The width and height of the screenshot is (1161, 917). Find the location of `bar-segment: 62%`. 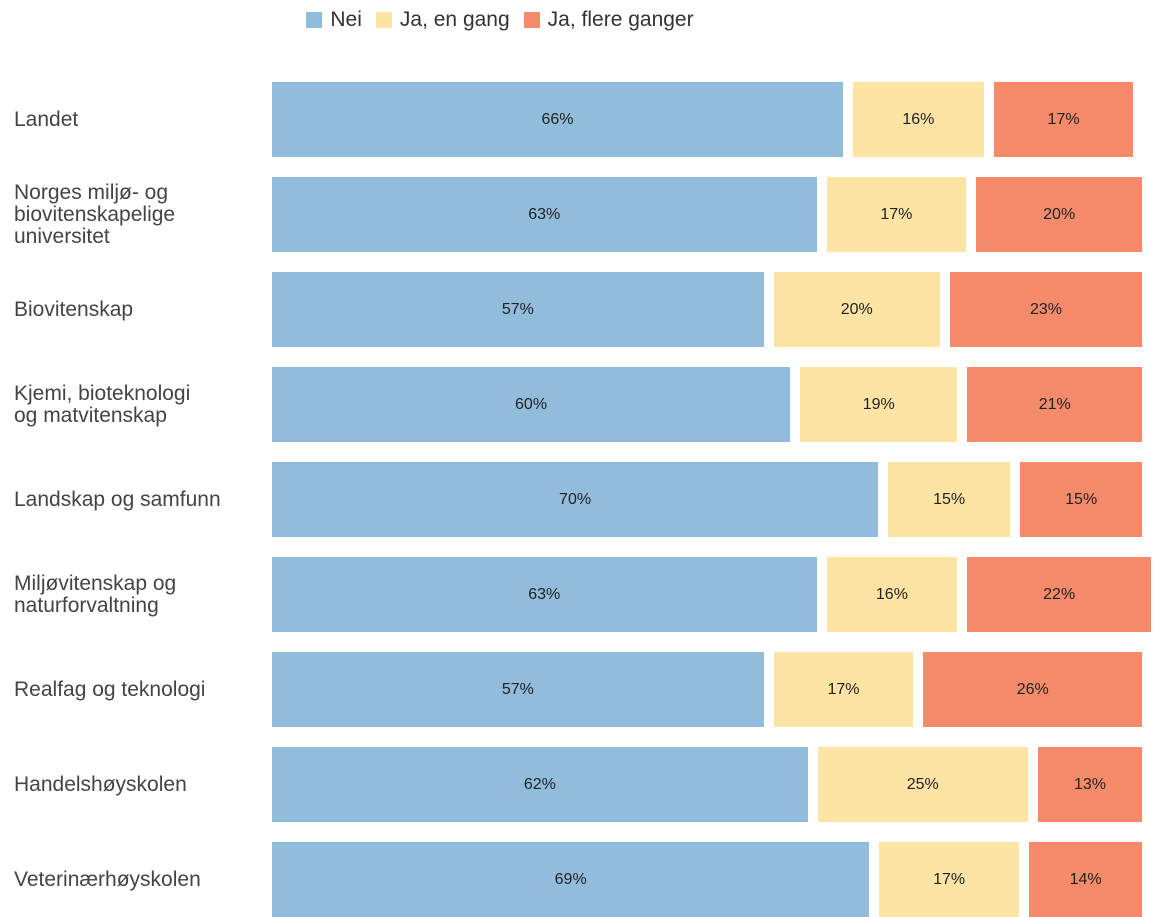

bar-segment: 62% is located at coordinates (540, 784).